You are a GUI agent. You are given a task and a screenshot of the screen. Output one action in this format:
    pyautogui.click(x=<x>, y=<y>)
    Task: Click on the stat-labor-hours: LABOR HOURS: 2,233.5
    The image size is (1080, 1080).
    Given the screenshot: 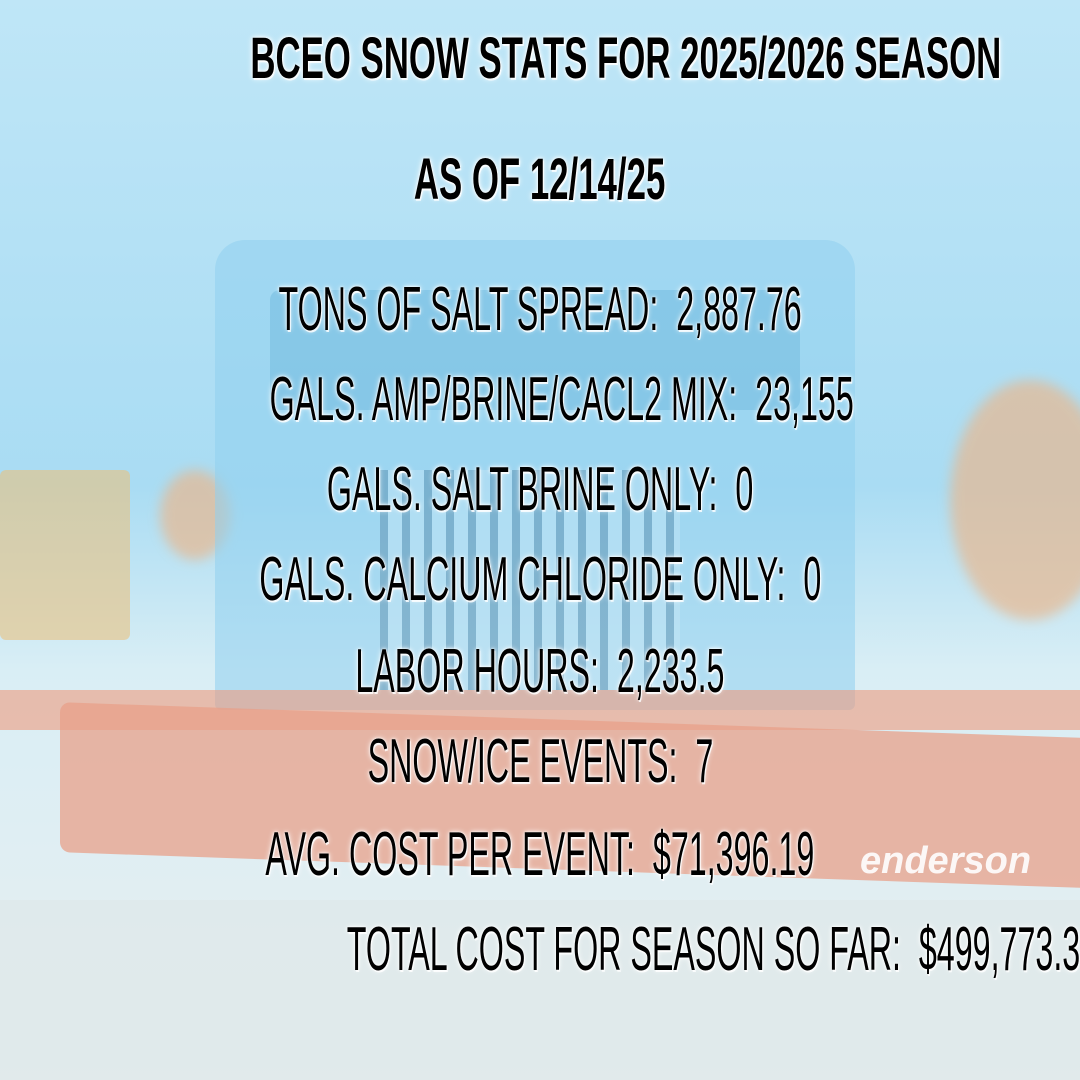 What is the action you would take?
    pyautogui.click(x=540, y=671)
    